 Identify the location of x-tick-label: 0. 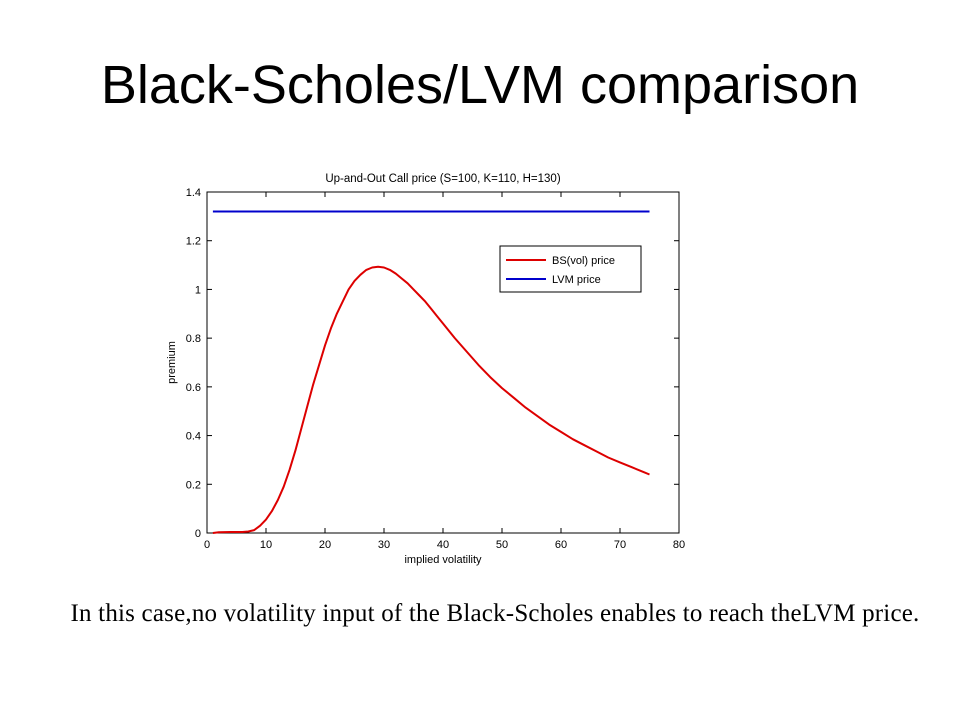
(207, 545).